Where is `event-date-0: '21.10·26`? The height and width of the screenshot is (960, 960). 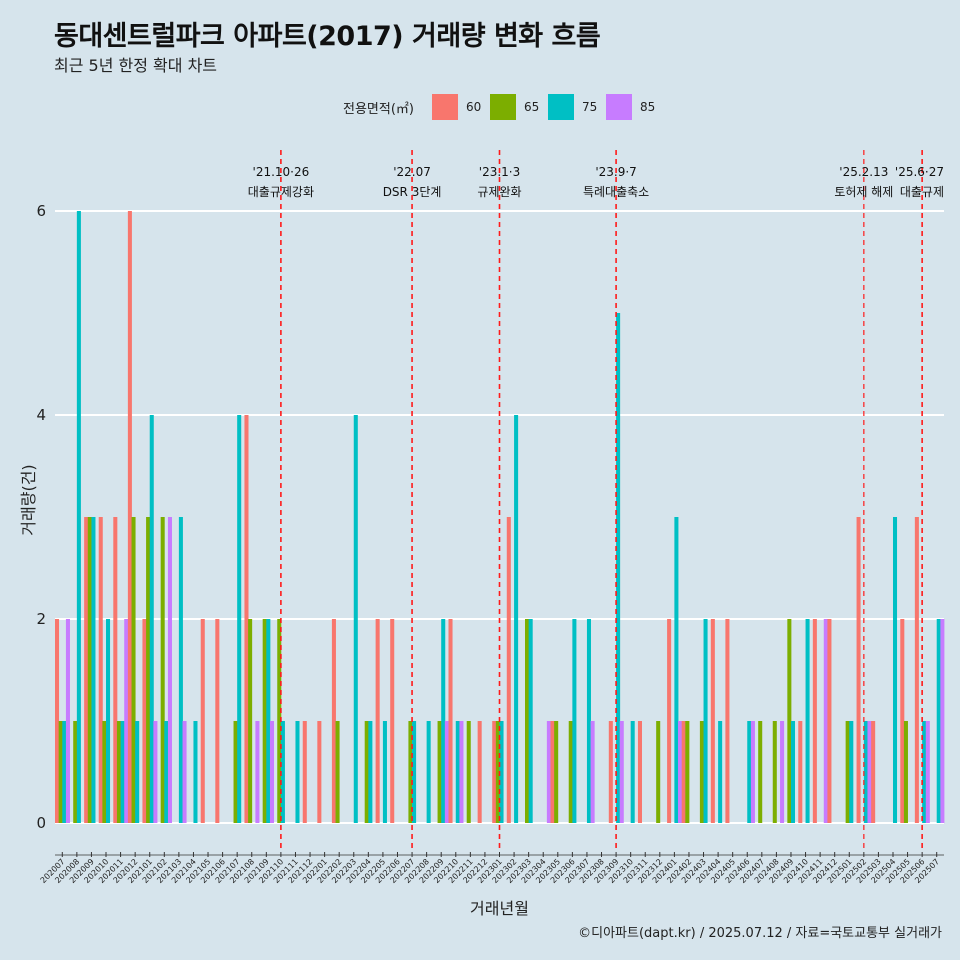
event-date-0: '21.10·26 is located at coordinates (281, 172).